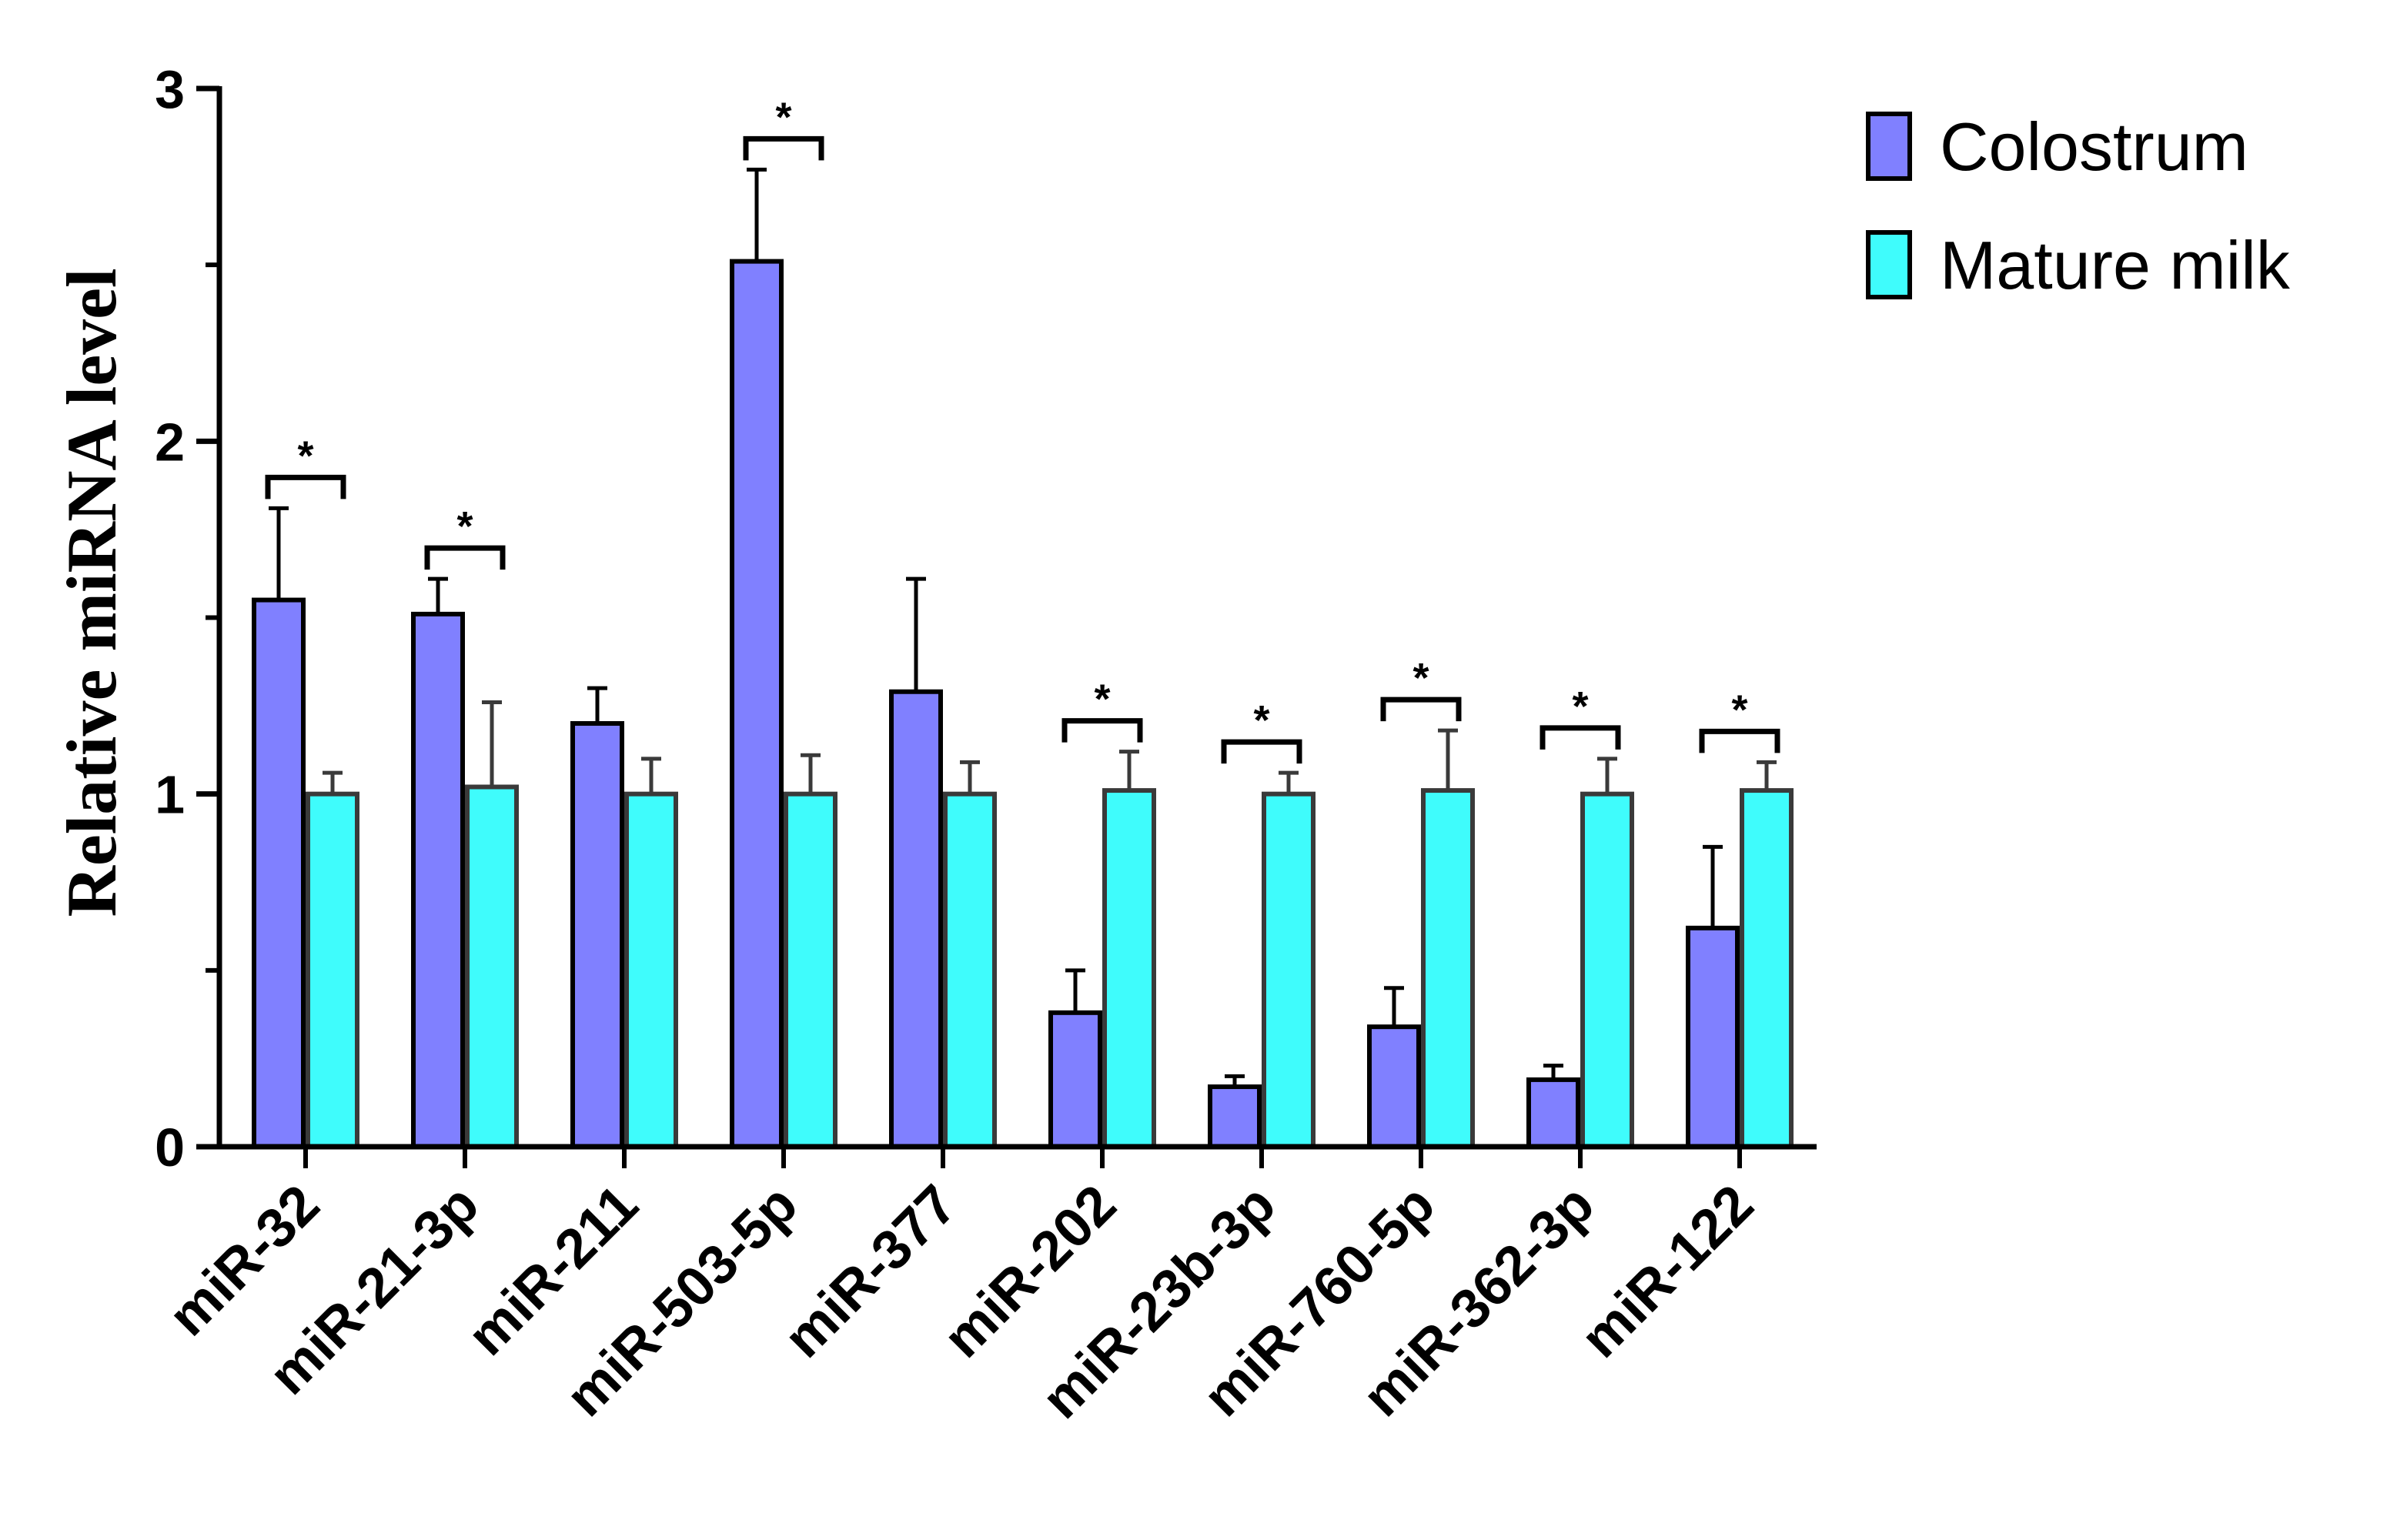 Image resolution: width=2387 pixels, height=1540 pixels. Describe the element at coordinates (464, 526) in the screenshot. I see `significance-star-mir-21-3p: *` at that location.